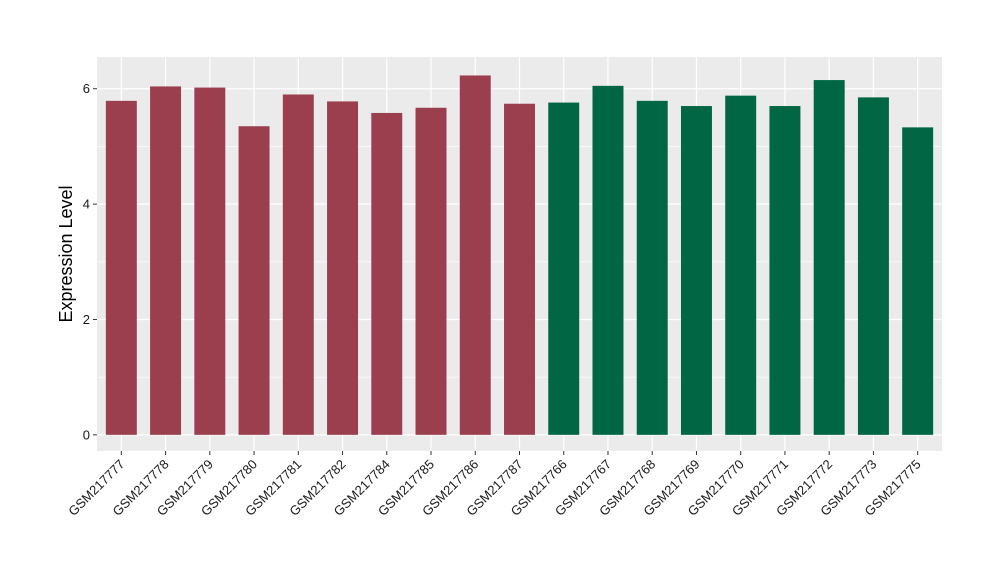 Image resolution: width=1000 pixels, height=580 pixels. Describe the element at coordinates (90, 261) in the screenshot. I see `y-axis: 0 2 4 6` at that location.